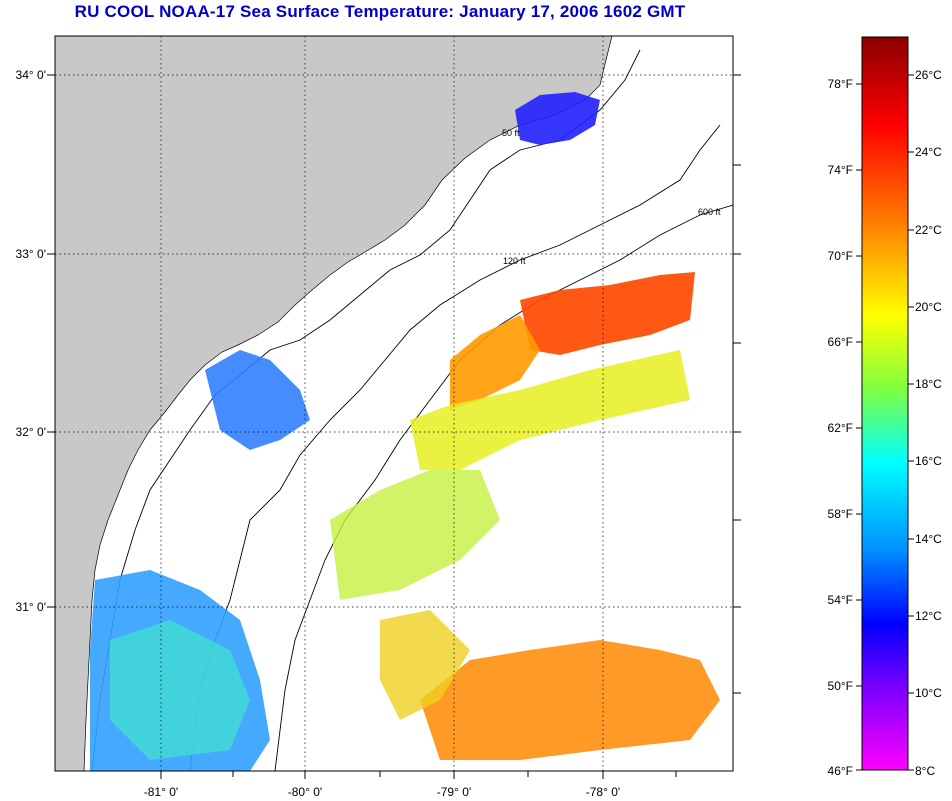 The image size is (952, 801). I want to click on sst-southwest-cyan, so click(180, 690).